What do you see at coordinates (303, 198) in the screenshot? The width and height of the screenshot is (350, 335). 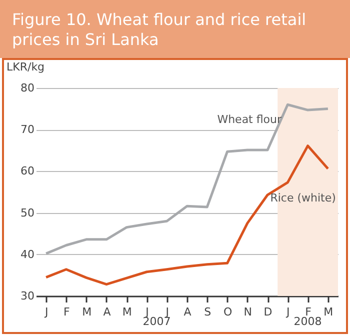 I see `series-label: Rice (white)` at bounding box center [303, 198].